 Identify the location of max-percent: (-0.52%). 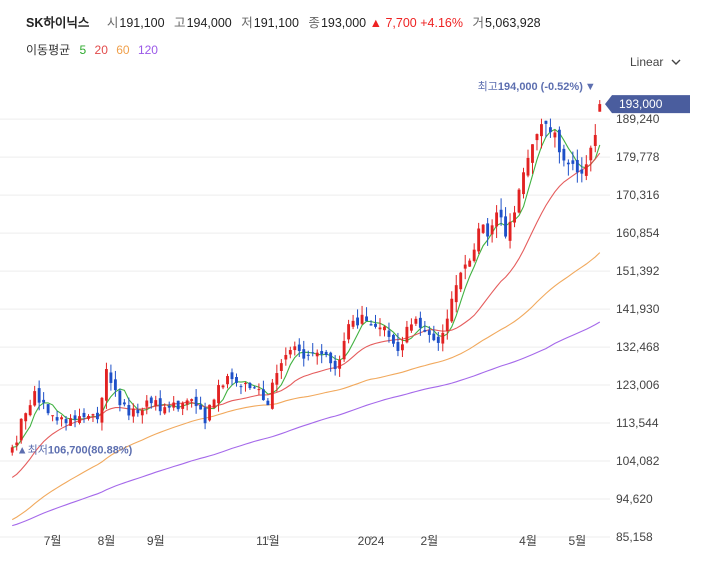
(562, 87).